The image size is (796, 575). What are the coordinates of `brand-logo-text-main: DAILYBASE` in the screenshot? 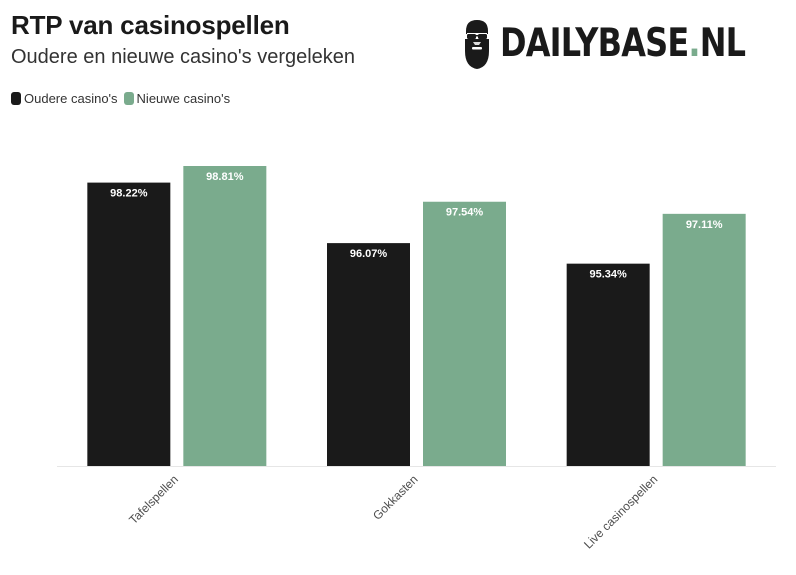 It's located at (594, 43).